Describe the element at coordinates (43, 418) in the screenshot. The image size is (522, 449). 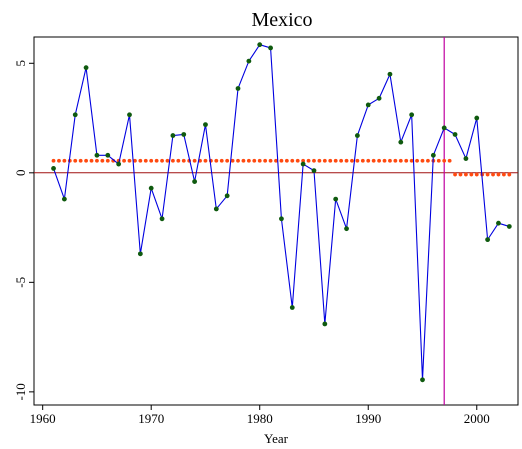
I see `x-tick-label: 1960` at that location.